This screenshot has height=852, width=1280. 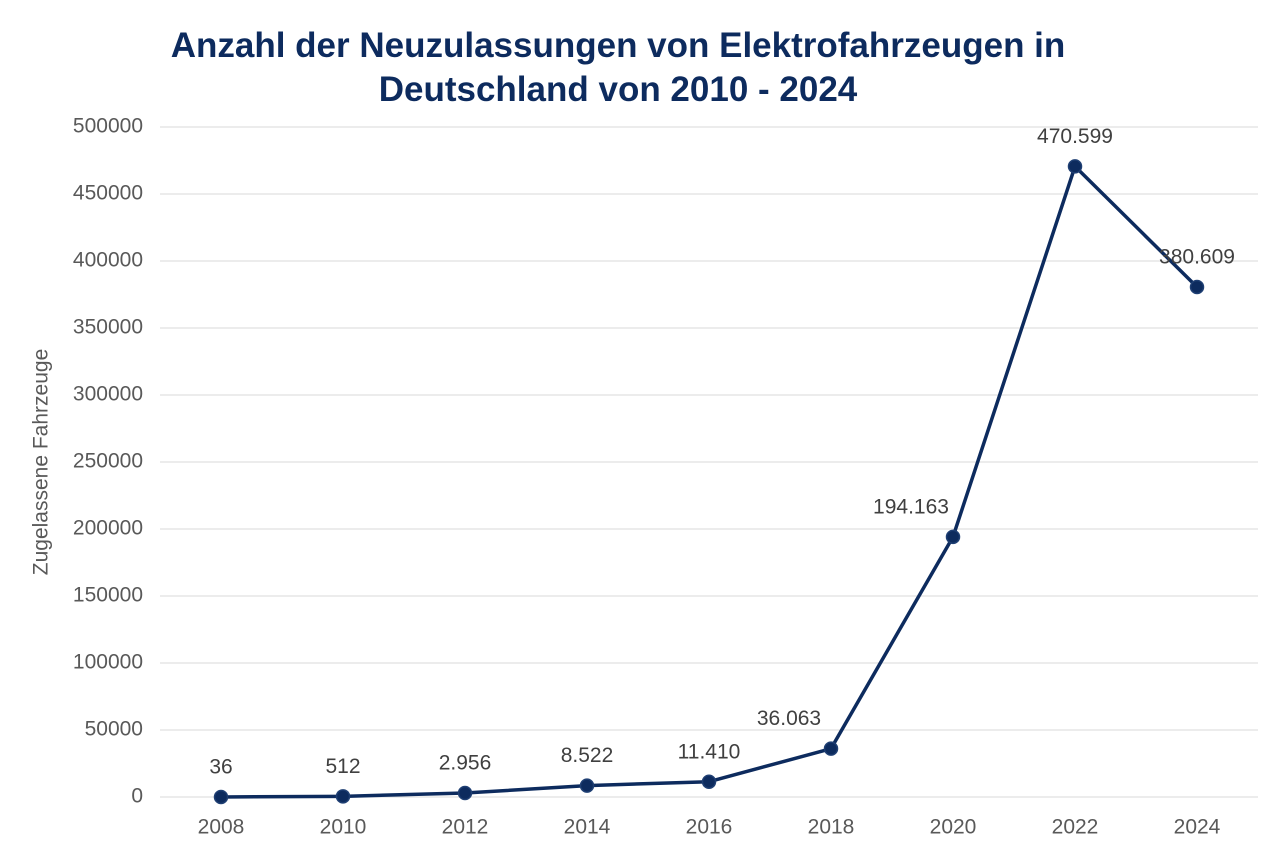 I want to click on x-tick-label: 2022, so click(x=1075, y=827).